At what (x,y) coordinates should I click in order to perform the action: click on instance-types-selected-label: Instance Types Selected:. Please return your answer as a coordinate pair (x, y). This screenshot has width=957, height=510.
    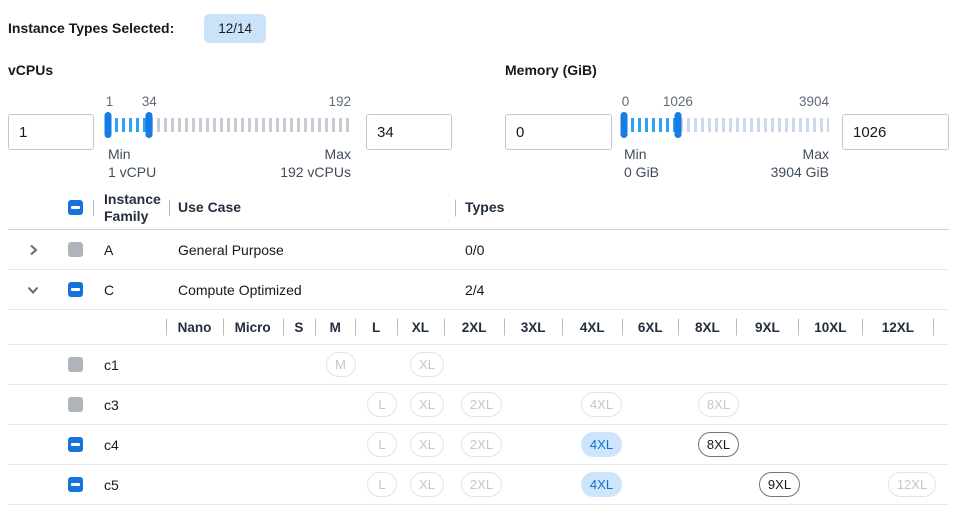
    Looking at the image, I should click on (91, 28).